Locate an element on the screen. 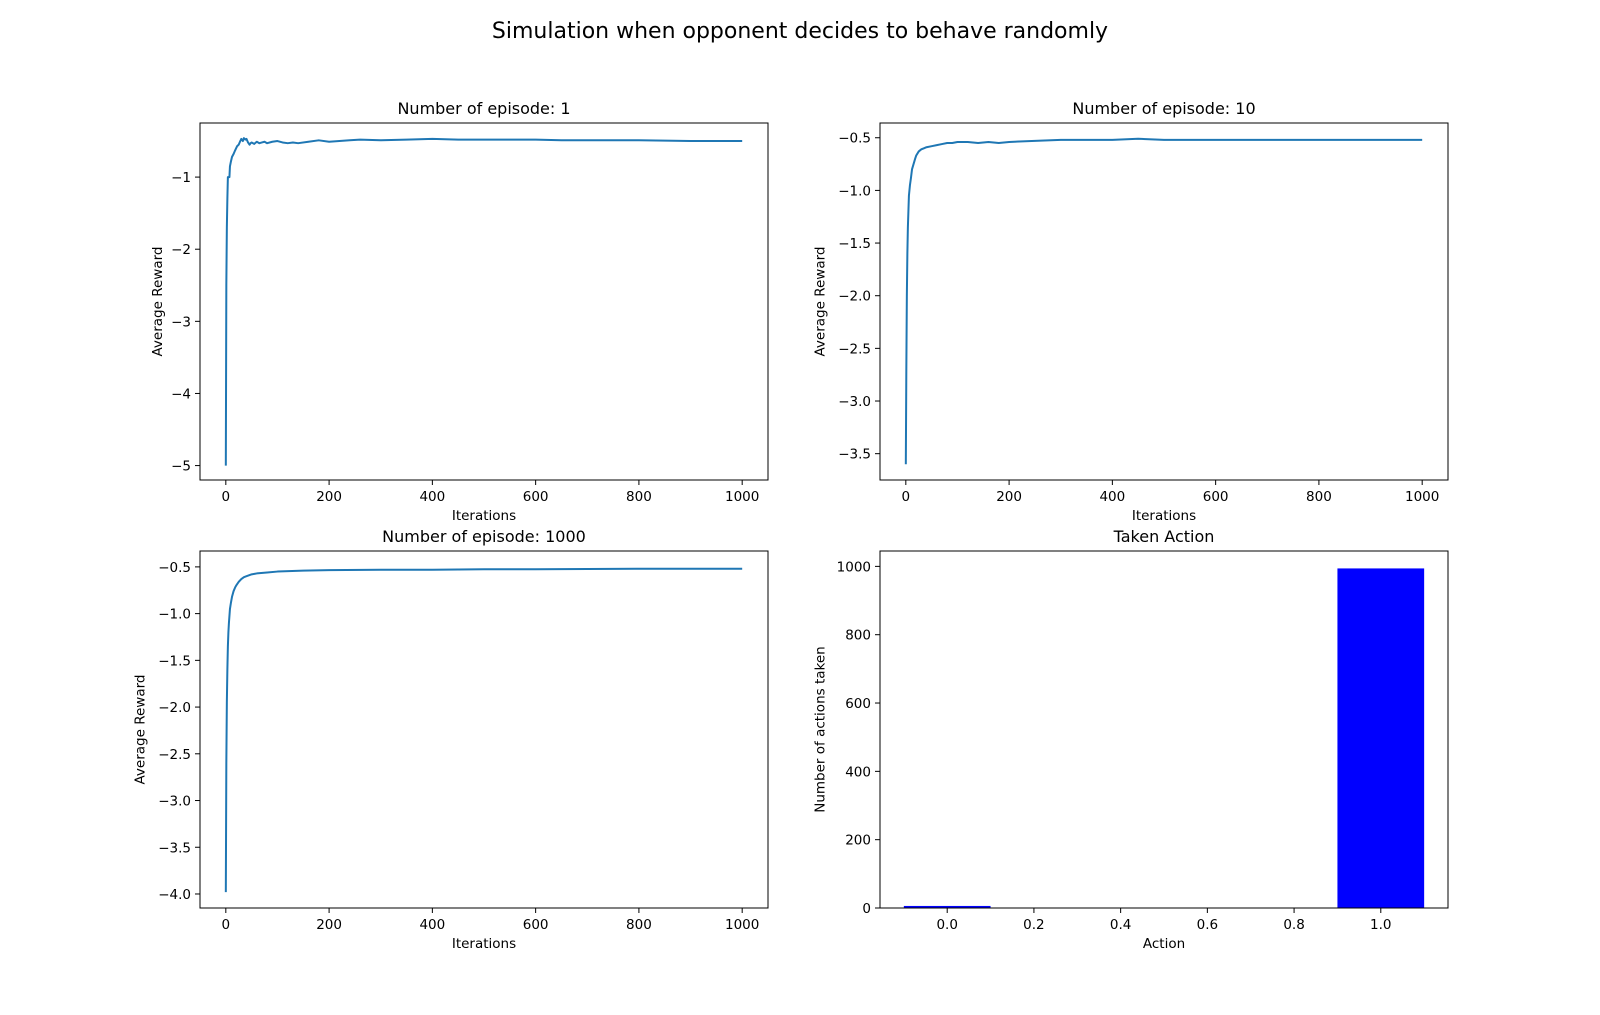  episode-1000-x-tick-label: 600 is located at coordinates (536, 925).